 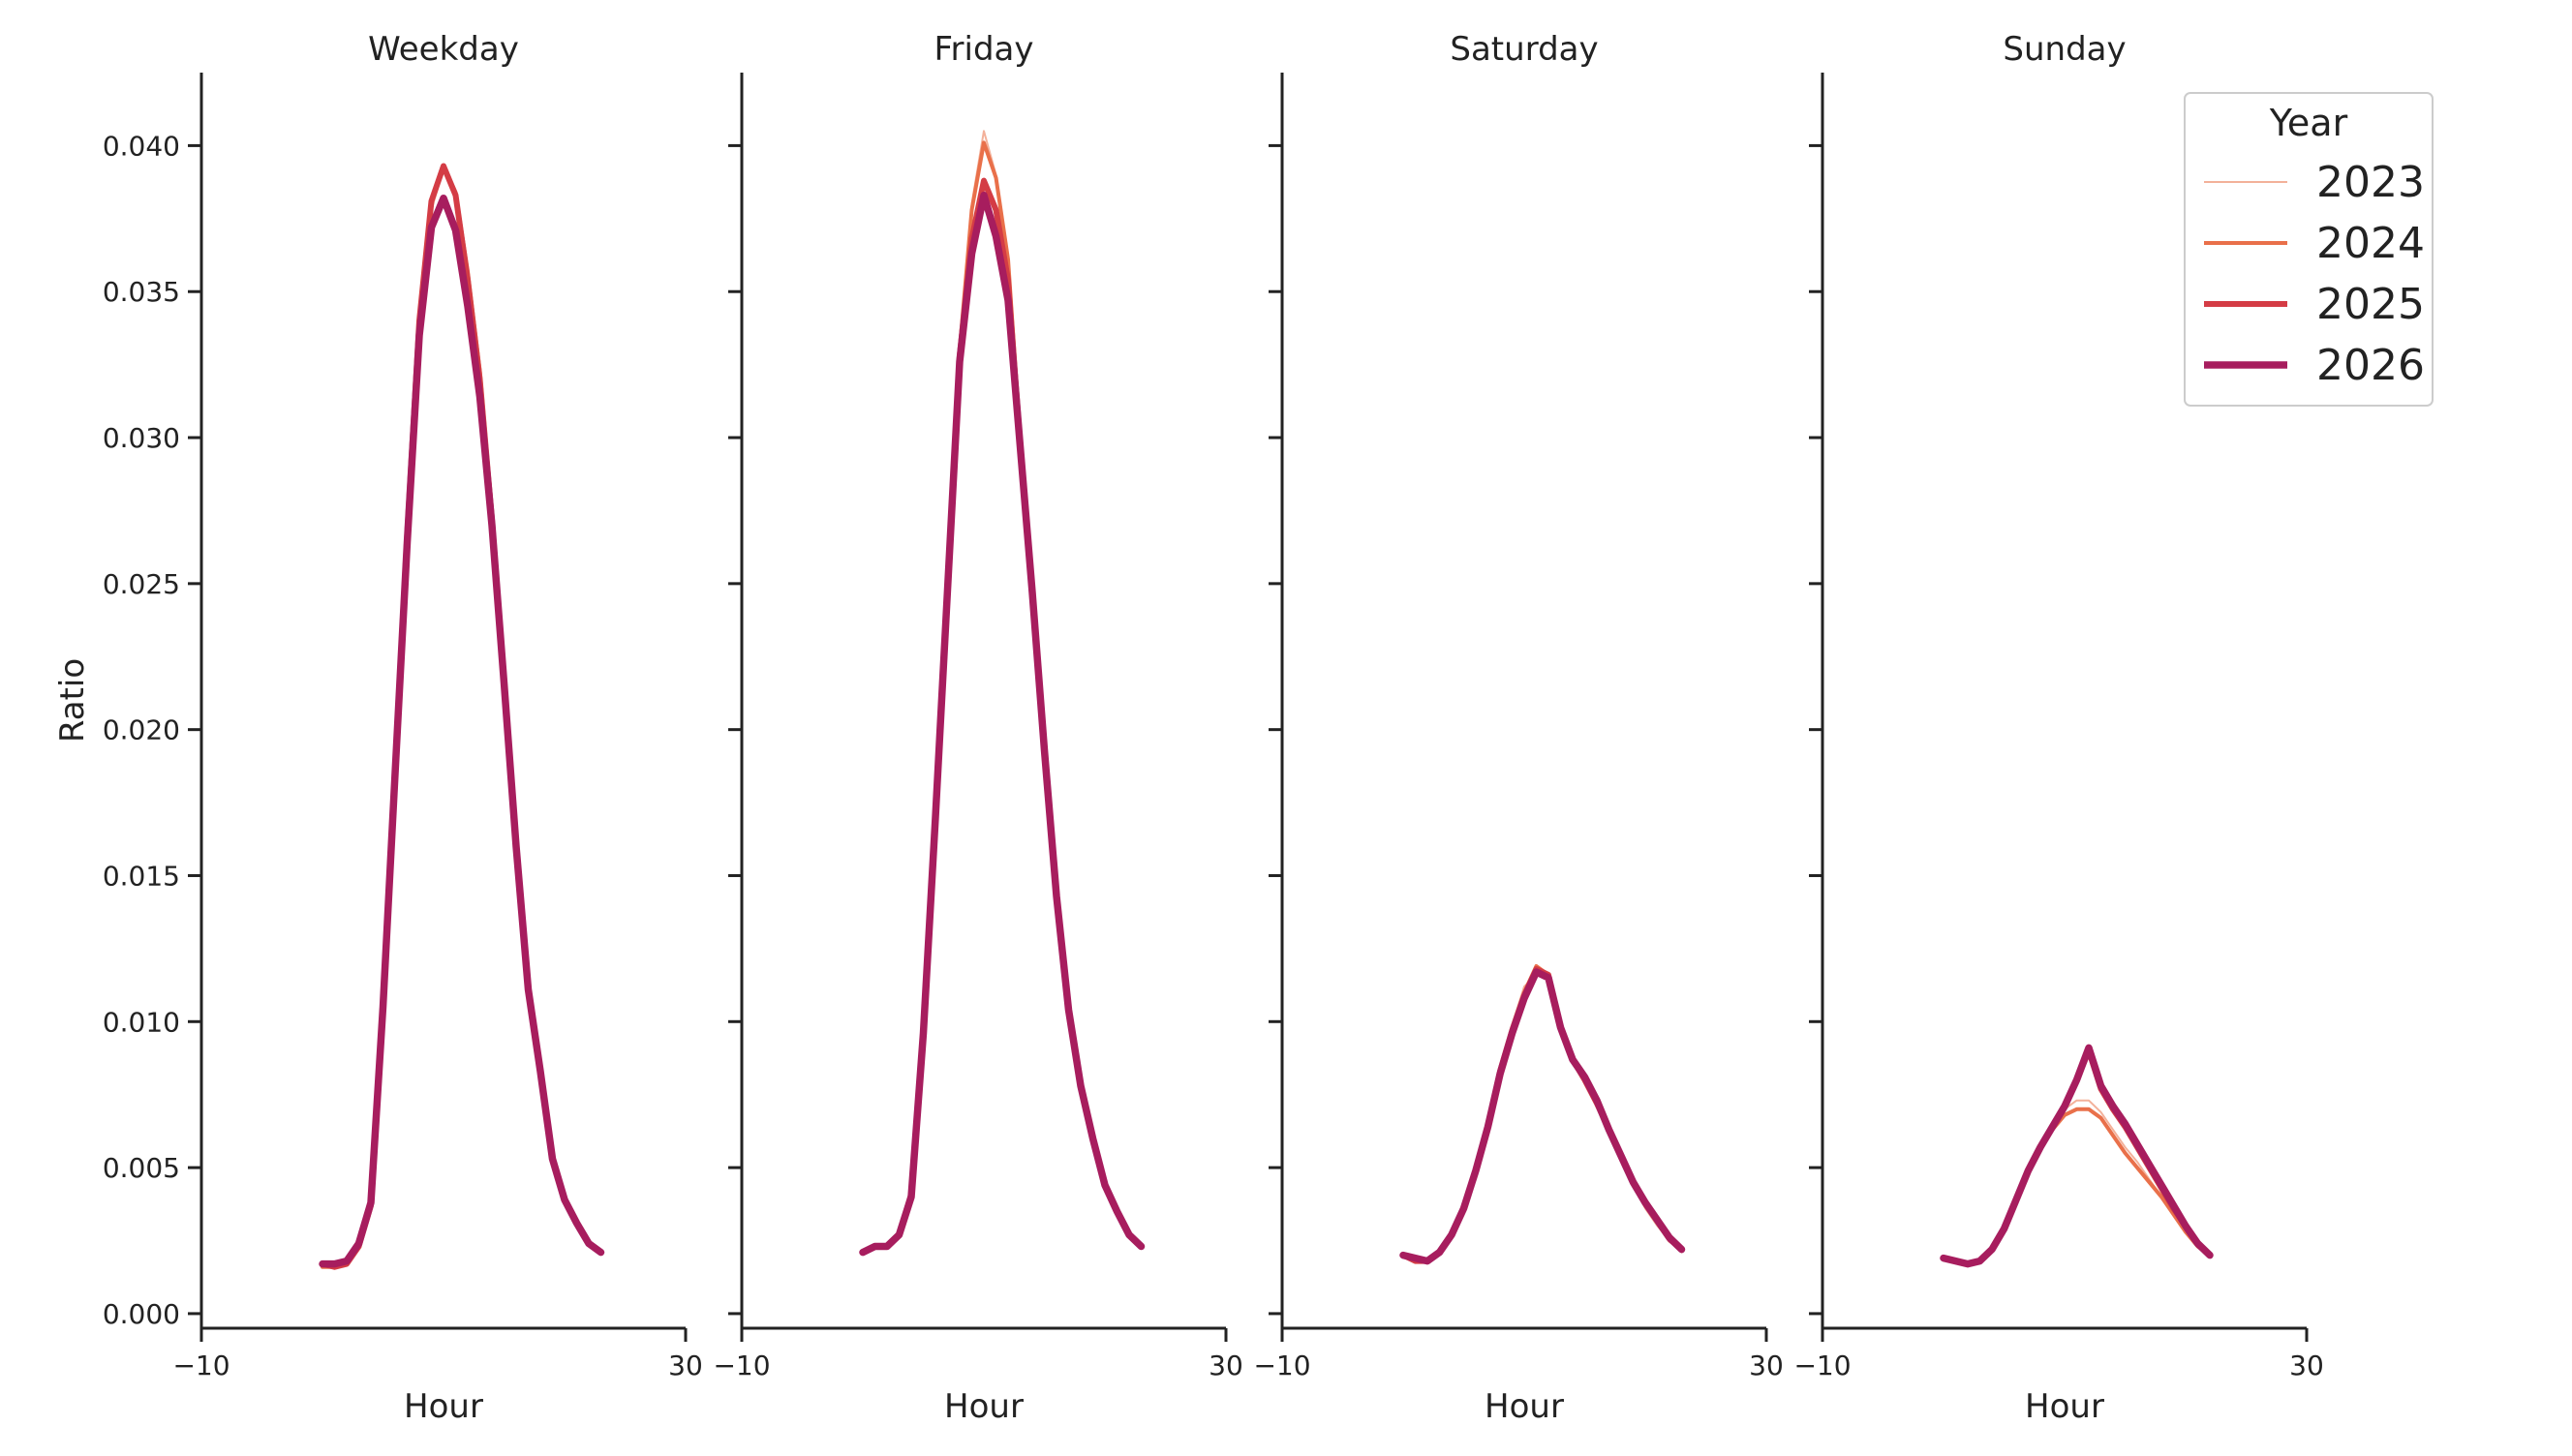 I want to click on y-tick-label: 0.035, so click(x=141, y=292).